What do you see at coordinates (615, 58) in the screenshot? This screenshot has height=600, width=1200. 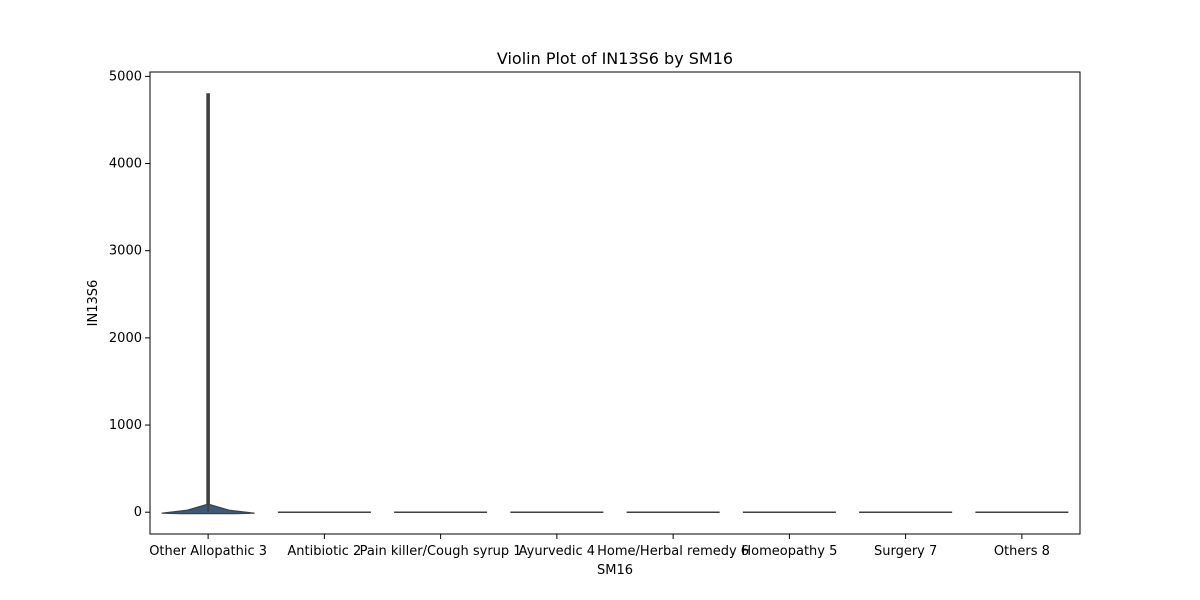 I see `chart-title: Violin Plot of IN13S6 by SM16` at bounding box center [615, 58].